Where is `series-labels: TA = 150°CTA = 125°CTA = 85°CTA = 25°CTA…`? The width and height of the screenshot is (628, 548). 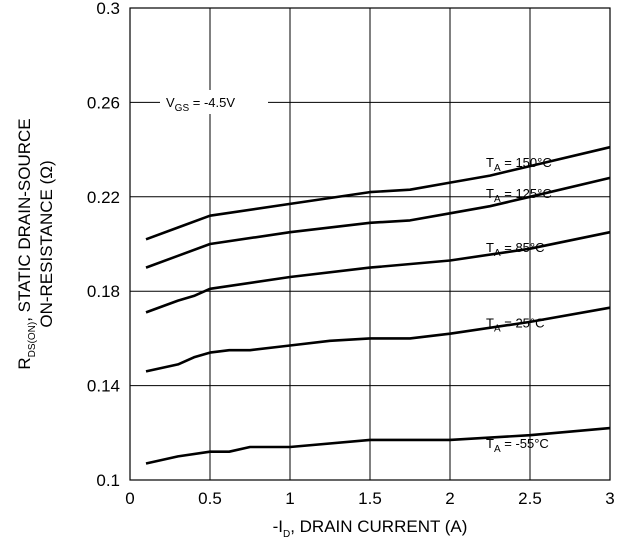 series-labels: TA = 150°CTA = 125°CTA = 85°CTA = 25°CTA… is located at coordinates (519, 305).